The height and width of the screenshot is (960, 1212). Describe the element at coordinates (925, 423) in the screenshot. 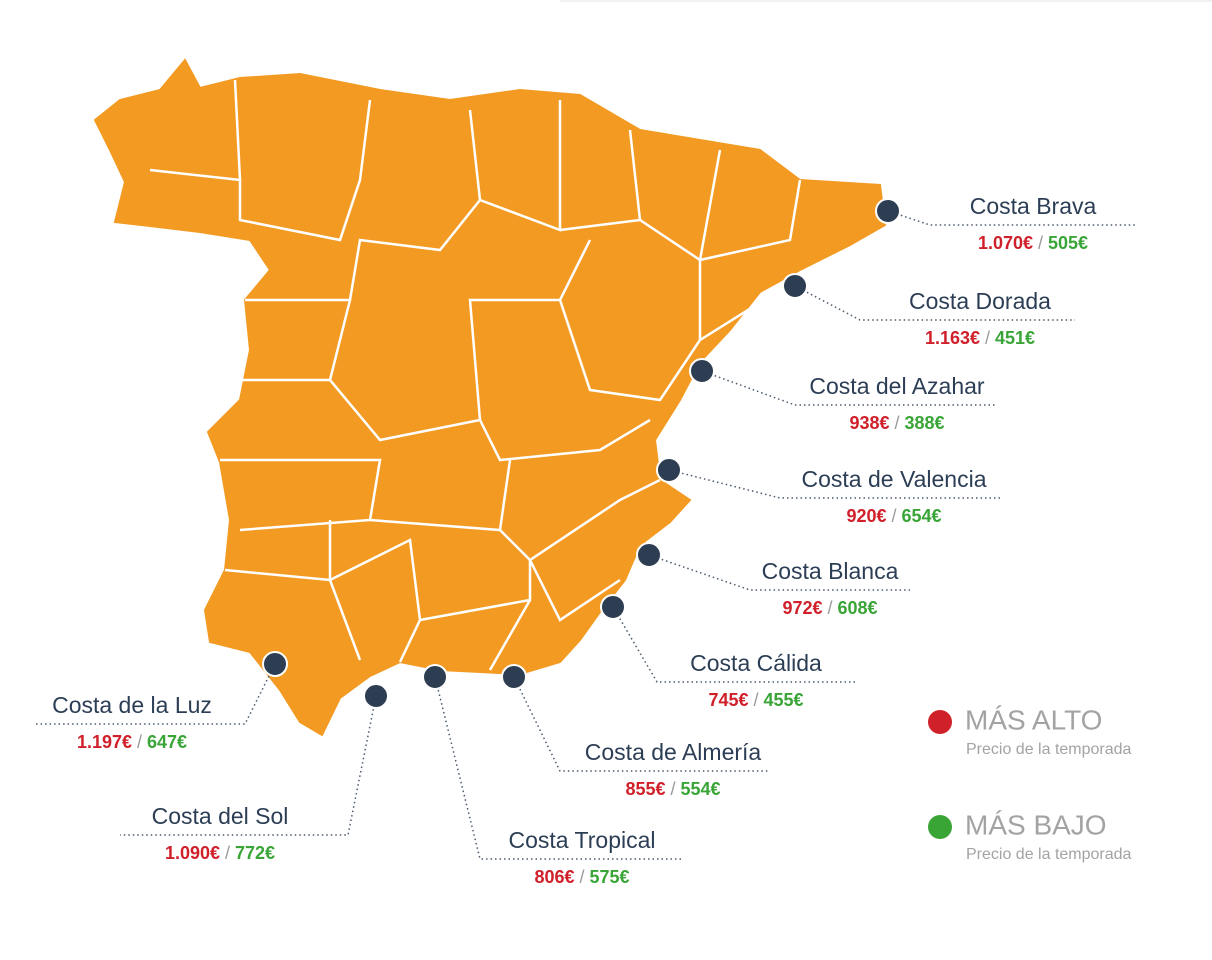

I see `price-low: 388€` at that location.